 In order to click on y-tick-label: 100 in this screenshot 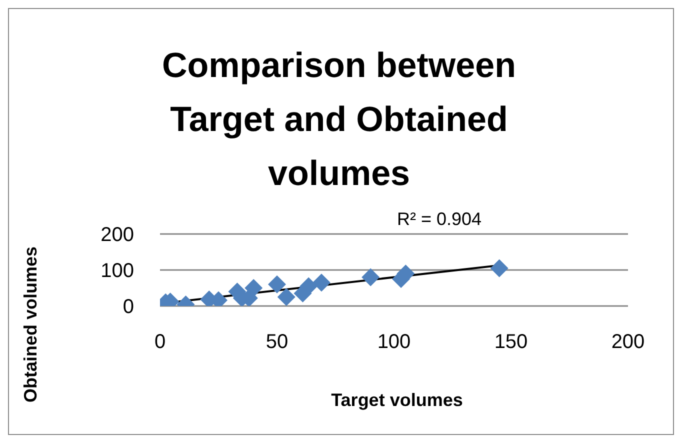, I will do `click(117, 271)`.